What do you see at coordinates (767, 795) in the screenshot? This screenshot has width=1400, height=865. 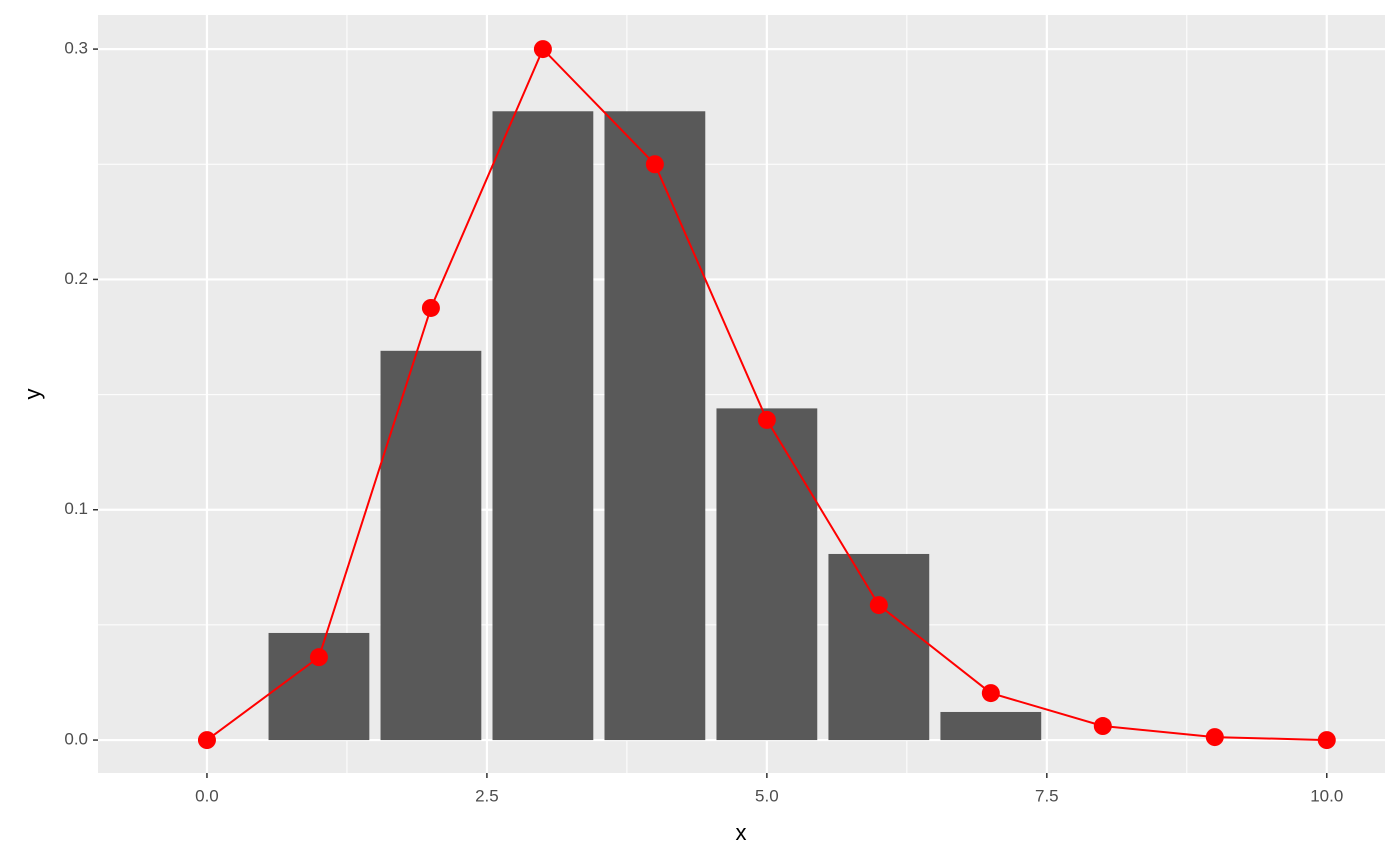 I see `x-tick-label: 5.0` at bounding box center [767, 795].